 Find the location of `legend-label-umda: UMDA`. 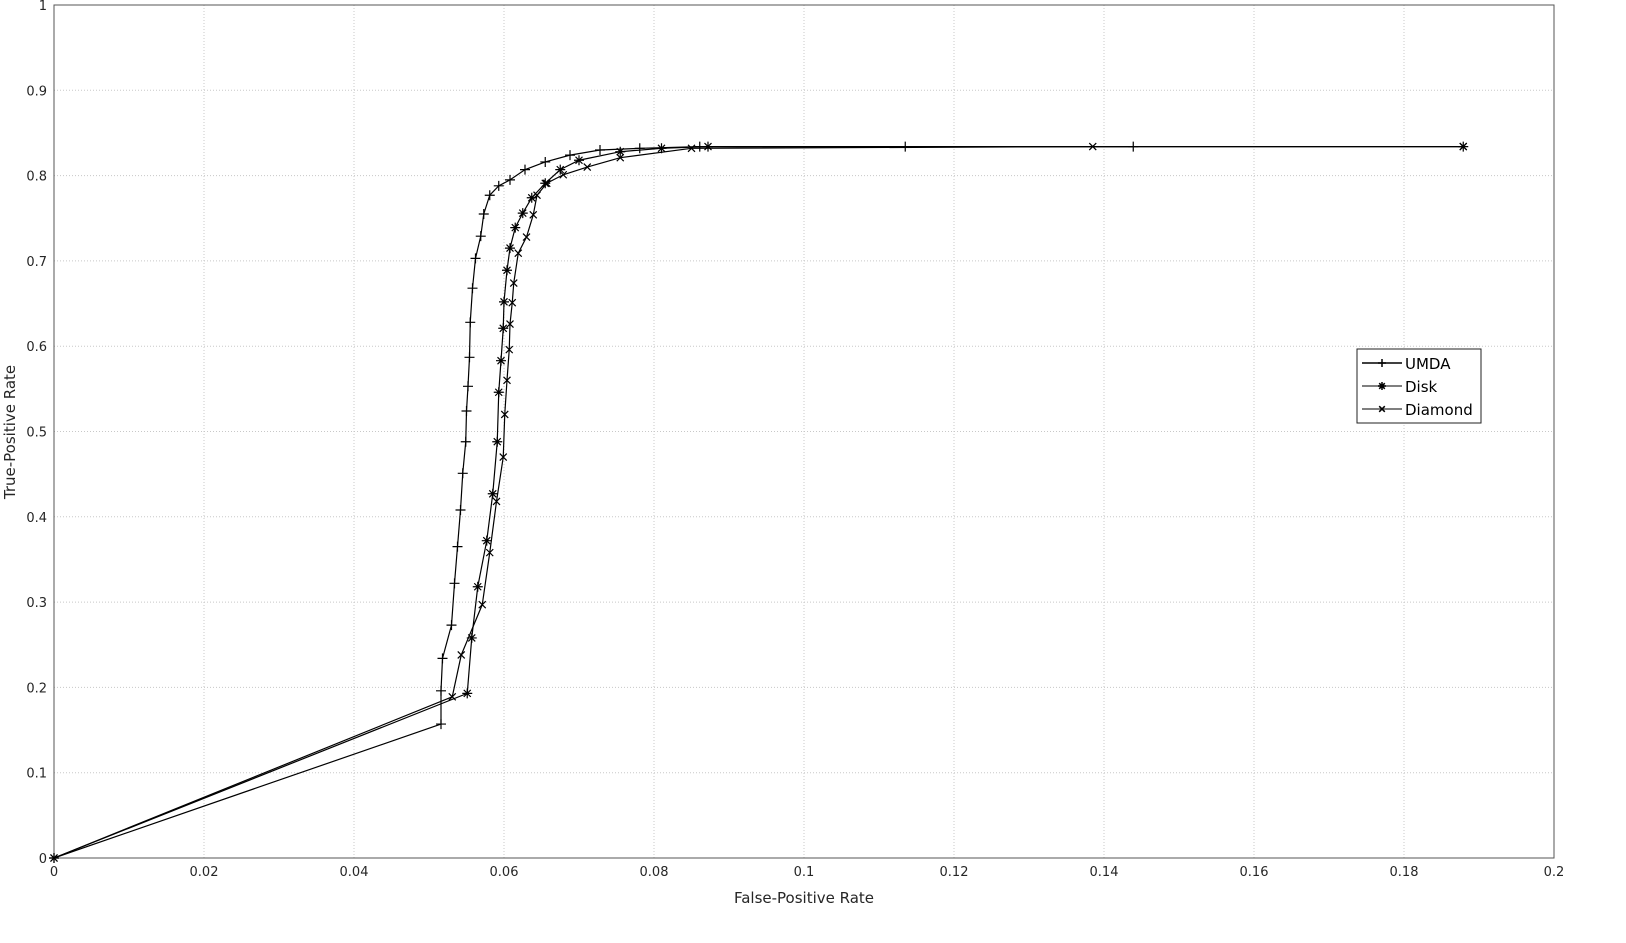

legend-label-umda: UMDA is located at coordinates (1428, 364).